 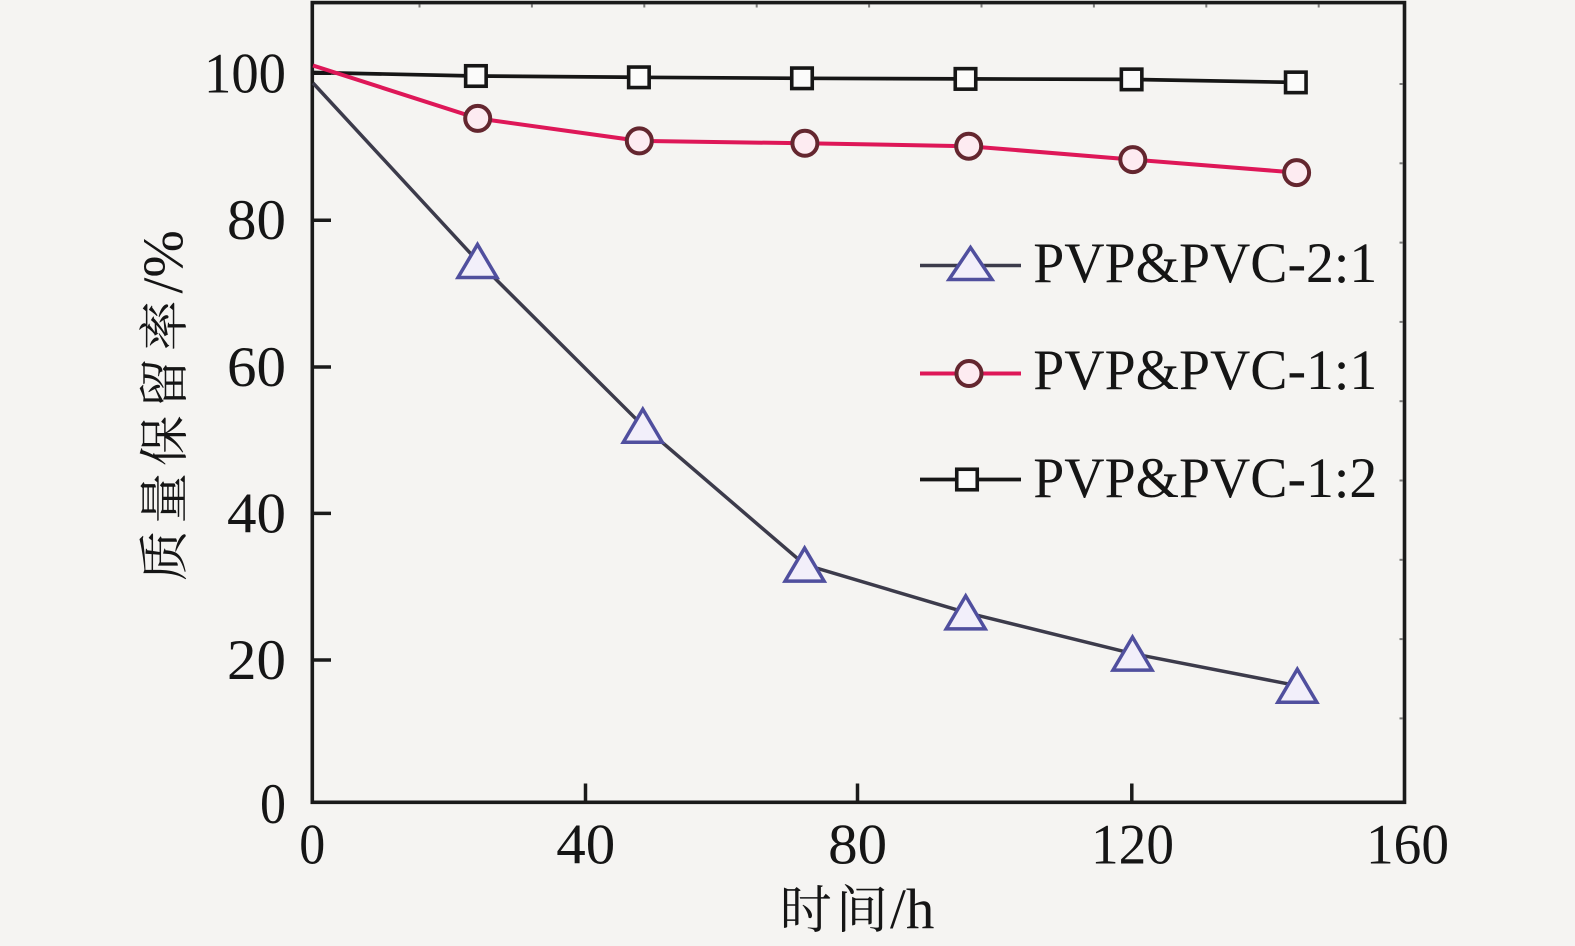 I want to click on svg-text: 160, so click(x=1407, y=845).